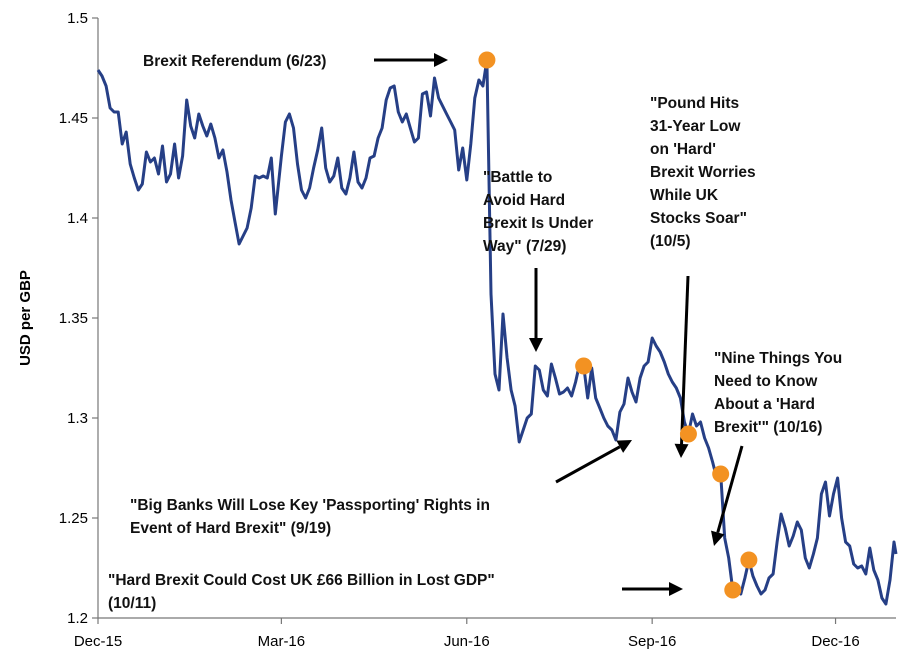  Describe the element at coordinates (517, 177) in the screenshot. I see `annotation-label-line: "Battle to` at that location.